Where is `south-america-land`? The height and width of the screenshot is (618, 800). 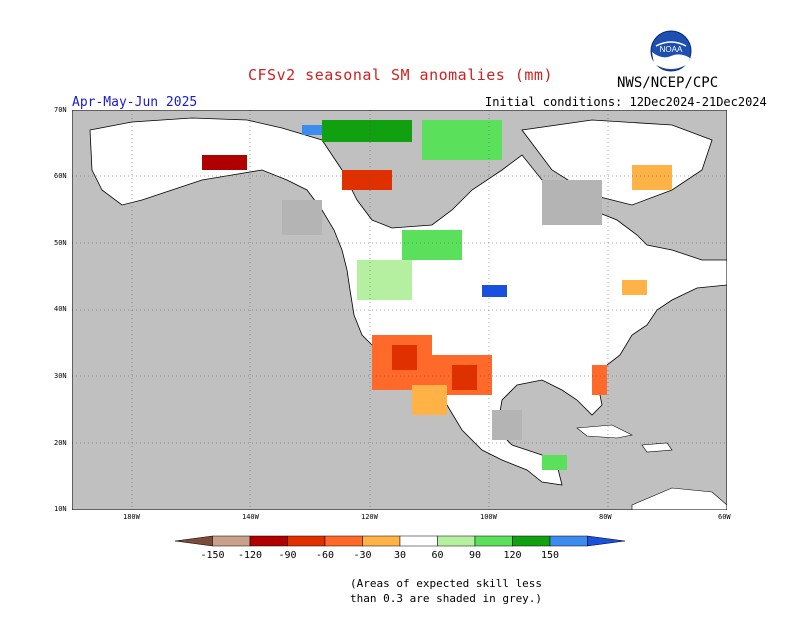 south-america-land is located at coordinates (679, 498).